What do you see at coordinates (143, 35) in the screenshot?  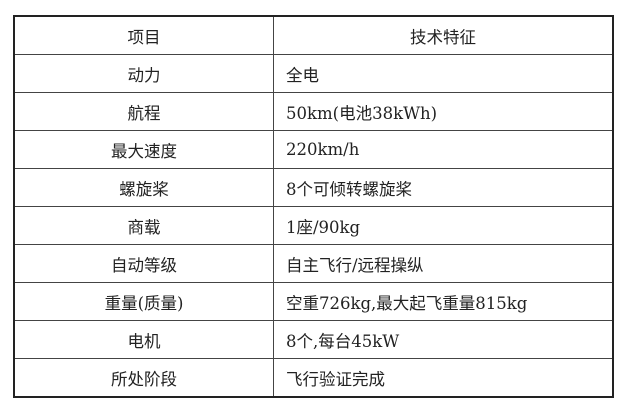 I see `header-item: 项目` at bounding box center [143, 35].